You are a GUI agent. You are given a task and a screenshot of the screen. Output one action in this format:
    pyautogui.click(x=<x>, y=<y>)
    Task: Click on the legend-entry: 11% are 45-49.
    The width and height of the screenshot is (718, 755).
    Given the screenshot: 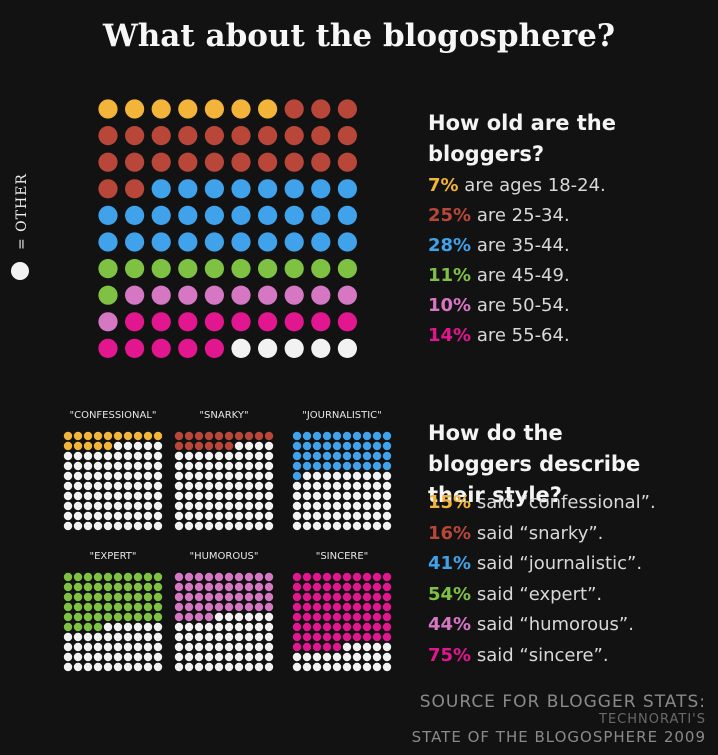 What is the action you would take?
    pyautogui.click(x=499, y=275)
    